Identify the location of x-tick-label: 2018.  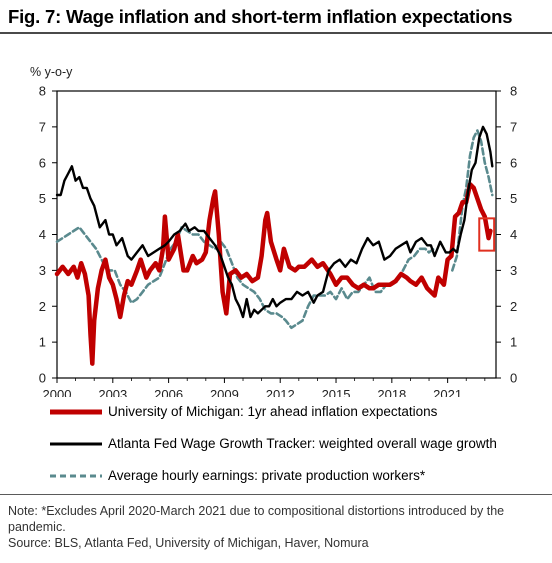
(391, 392).